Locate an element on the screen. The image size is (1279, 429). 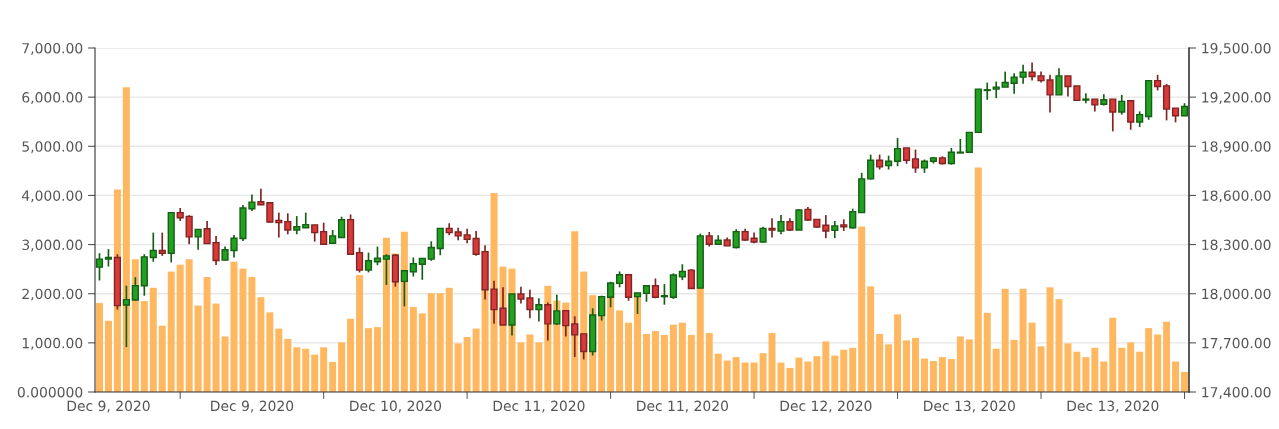
y-tick-label: 0.000000 is located at coordinates (50, 392).